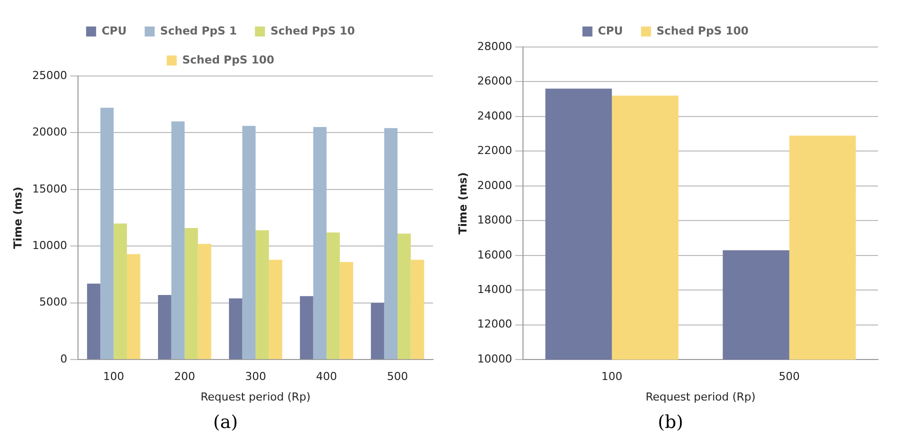 Image resolution: width=897 pixels, height=447 pixels. What do you see at coordinates (64, 359) in the screenshot?
I see `y-tick-label: 0` at bounding box center [64, 359].